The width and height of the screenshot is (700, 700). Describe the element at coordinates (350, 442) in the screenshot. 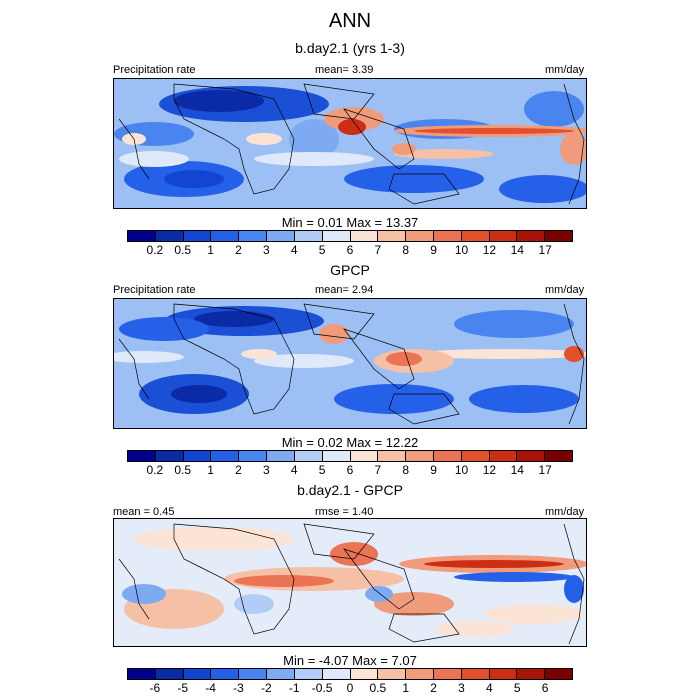

I see `panel2-minmax: Min = 0.02 Max = 12.22` at that location.